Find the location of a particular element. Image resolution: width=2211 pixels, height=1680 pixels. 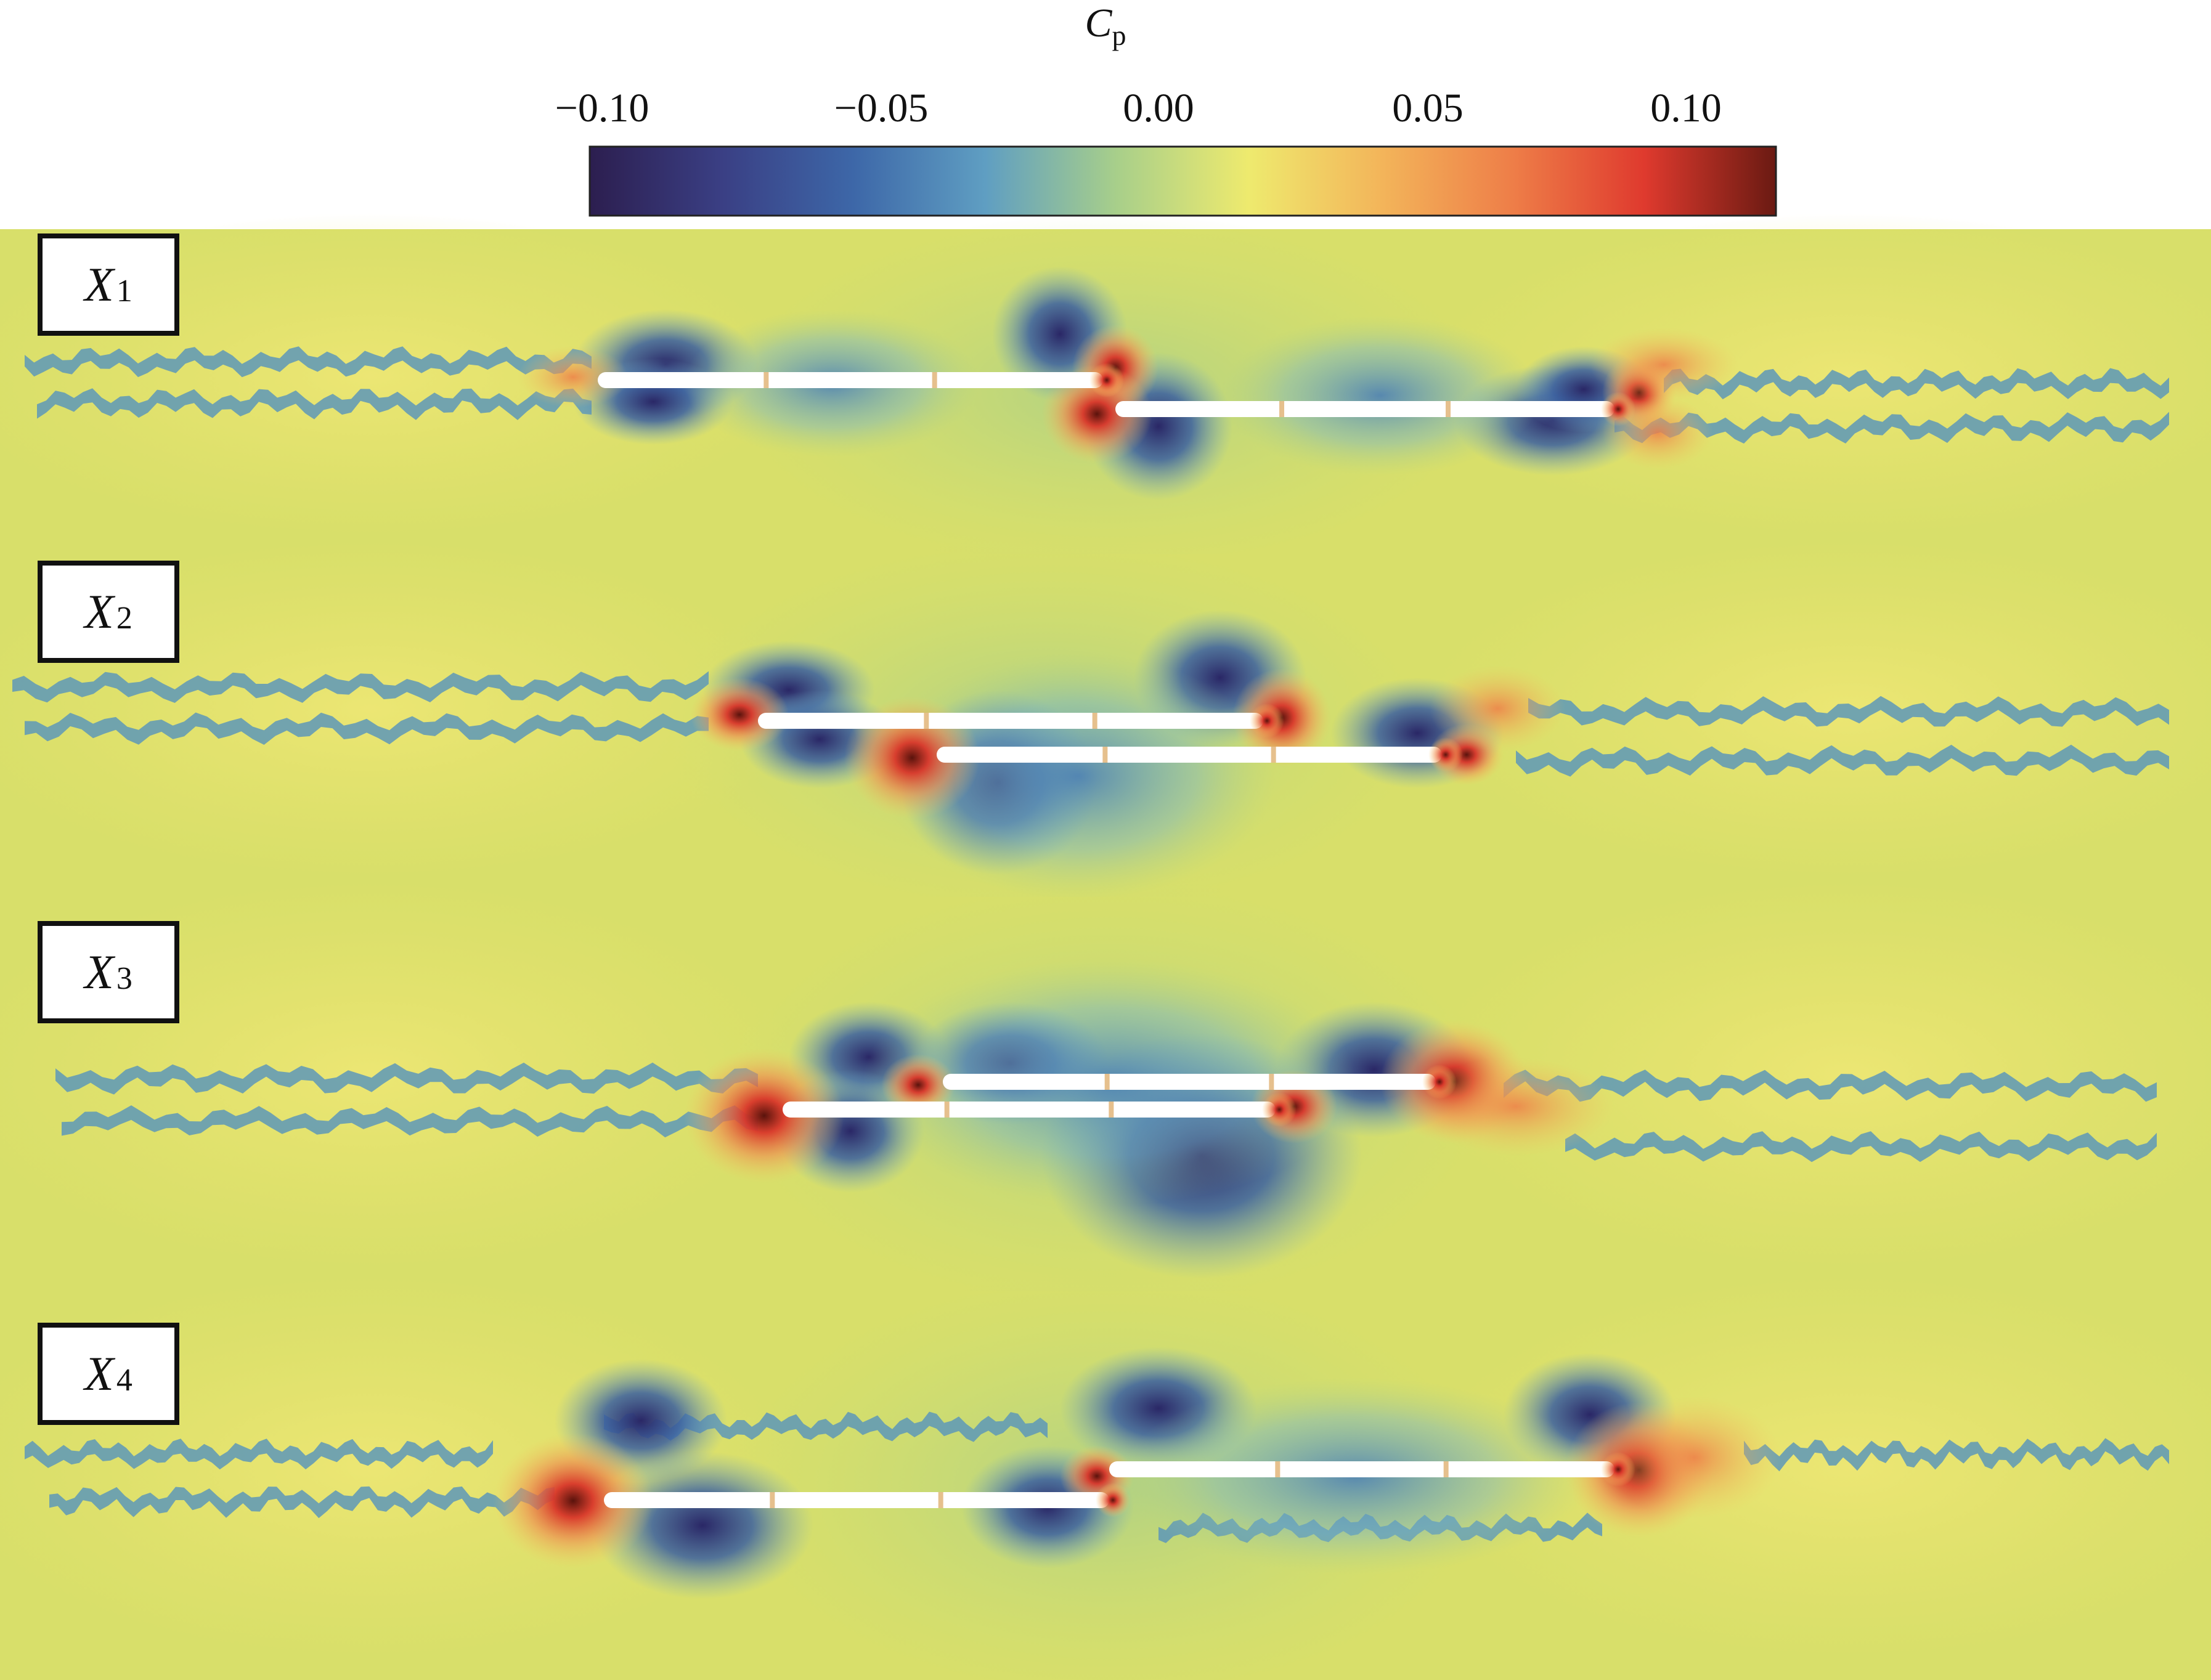

colorbar-tick-label: 0.00 is located at coordinates (1158, 109).